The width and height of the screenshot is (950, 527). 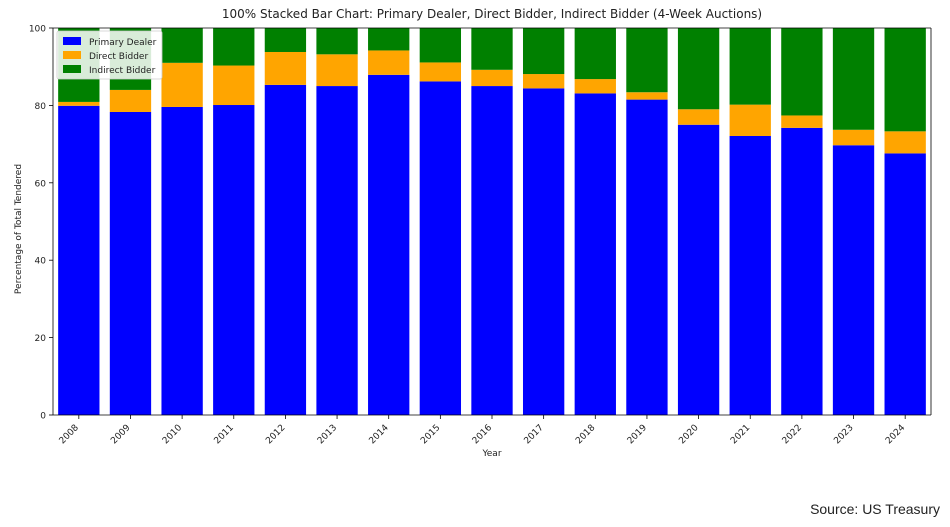 What do you see at coordinates (698, 269) in the screenshot?
I see `bar-primary-dealer-2020` at bounding box center [698, 269].